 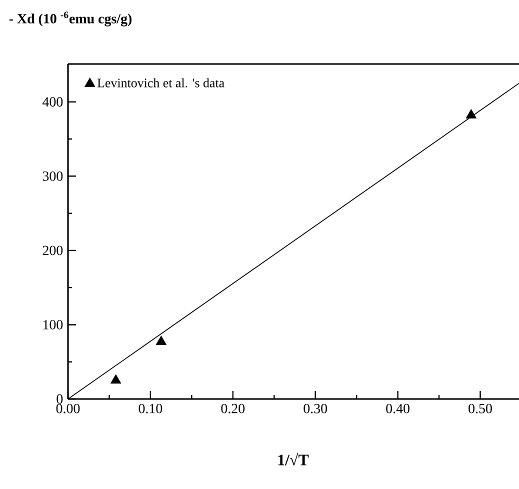 What do you see at coordinates (52, 251) in the screenshot?
I see `y-tick-label: 200` at bounding box center [52, 251].